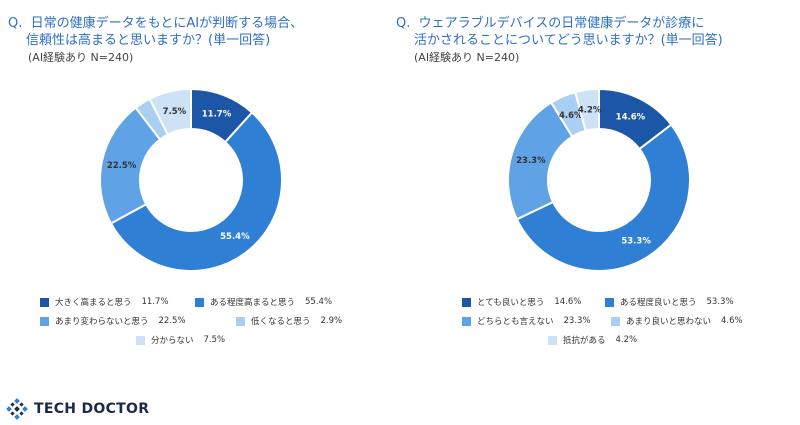  Describe the element at coordinates (319, 302) in the screenshot. I see `legend-value: 55.4%` at that location.